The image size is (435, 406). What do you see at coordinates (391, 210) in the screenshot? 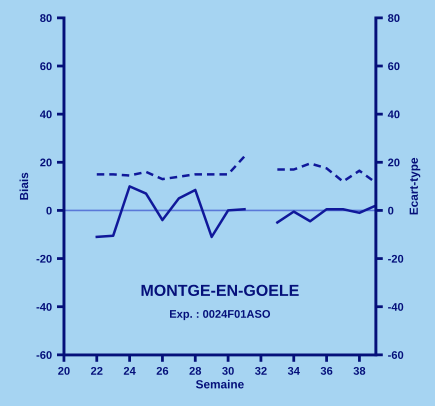
I see `y2-tick-label: 0` at bounding box center [391, 210].